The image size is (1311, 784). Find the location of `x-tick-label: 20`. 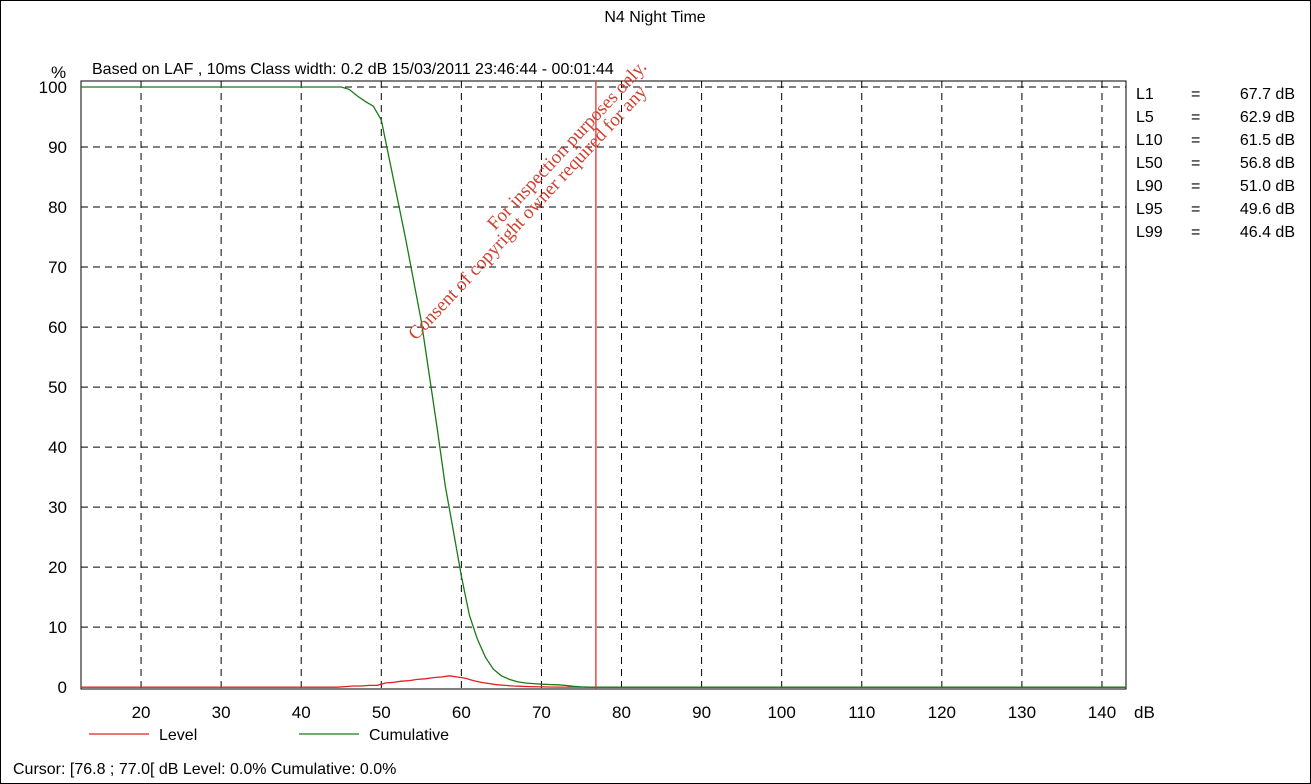

x-tick-label: 20 is located at coordinates (141, 712).